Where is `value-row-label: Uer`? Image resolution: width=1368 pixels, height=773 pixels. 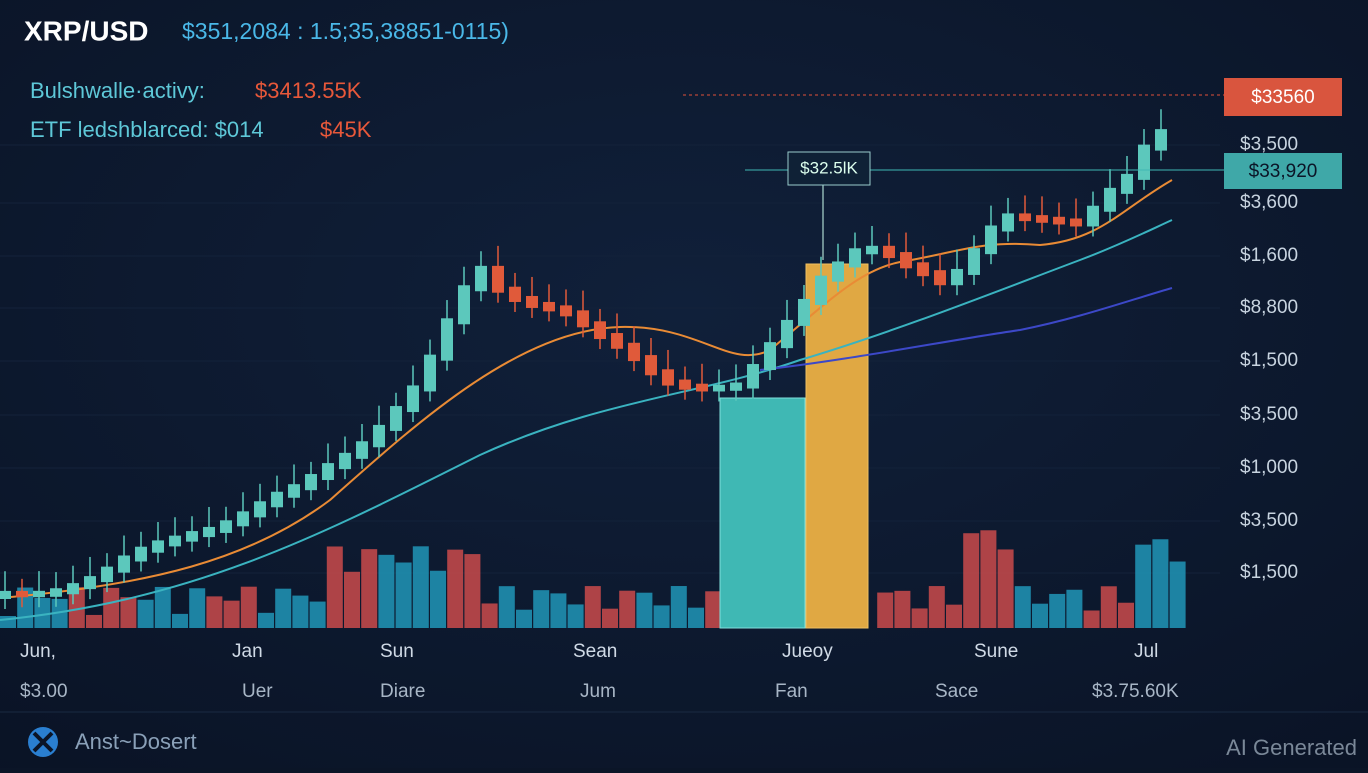
value-row-label: Uer is located at coordinates (257, 691).